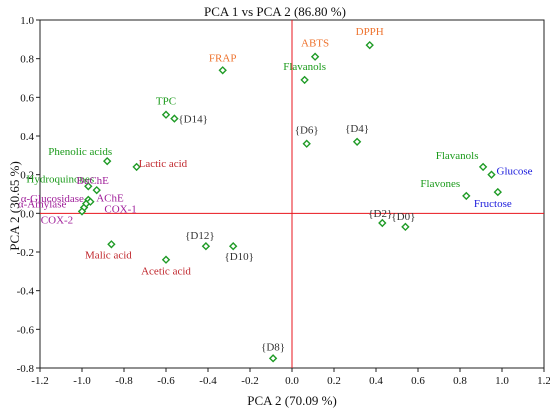 This screenshot has width=550, height=412. What do you see at coordinates (403, 217) in the screenshot?
I see `data-point-label: {D0}` at bounding box center [403, 217].